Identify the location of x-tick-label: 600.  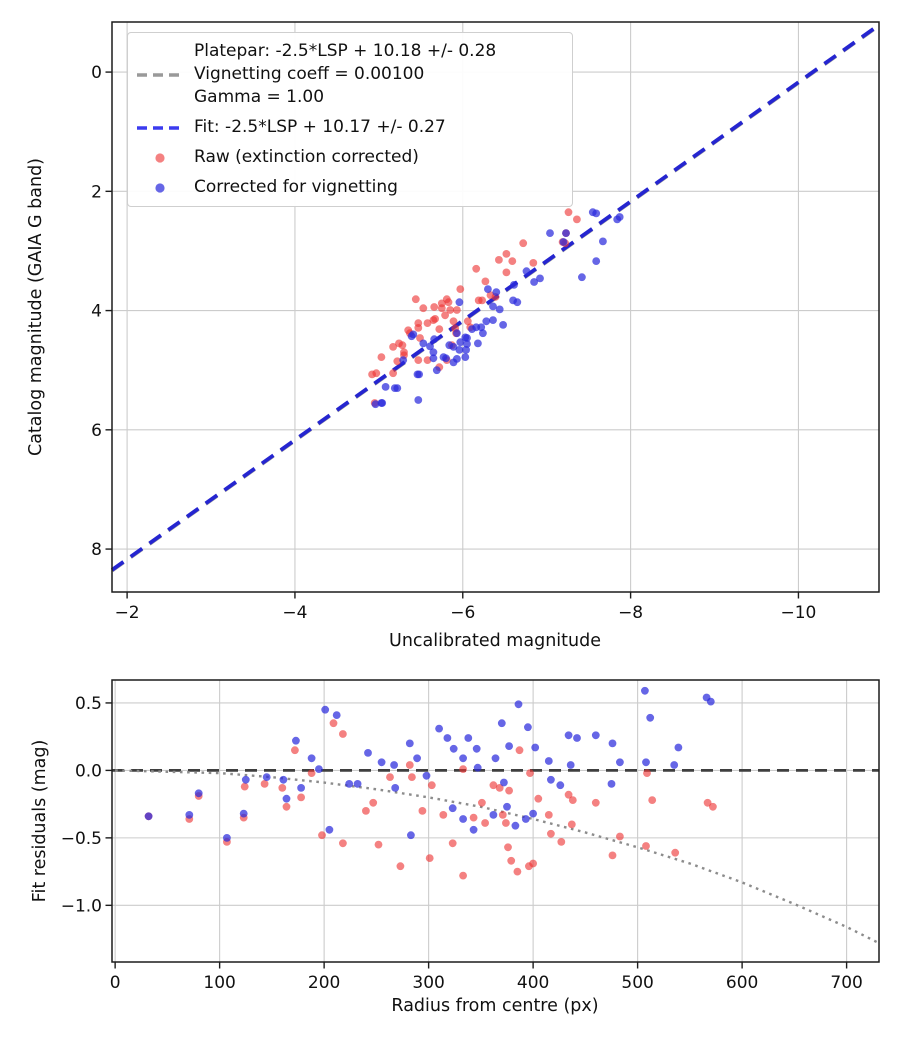
(742, 983).